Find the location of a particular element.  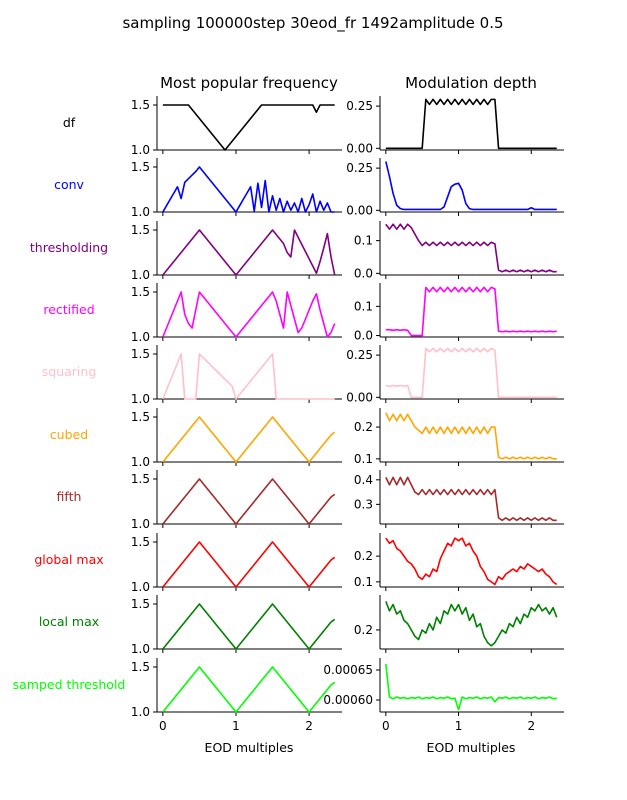

row-label: fifth is located at coordinates (69, 496).